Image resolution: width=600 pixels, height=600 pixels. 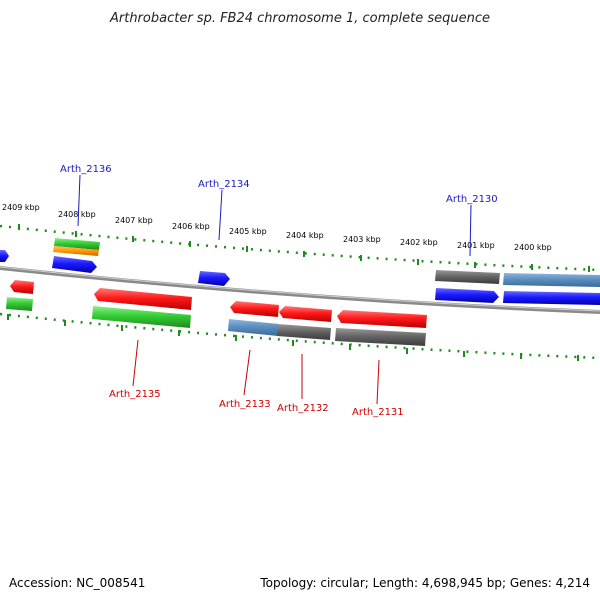 What do you see at coordinates (134, 220) in the screenshot?
I see `kbp-label: 2407 kbp` at bounding box center [134, 220].